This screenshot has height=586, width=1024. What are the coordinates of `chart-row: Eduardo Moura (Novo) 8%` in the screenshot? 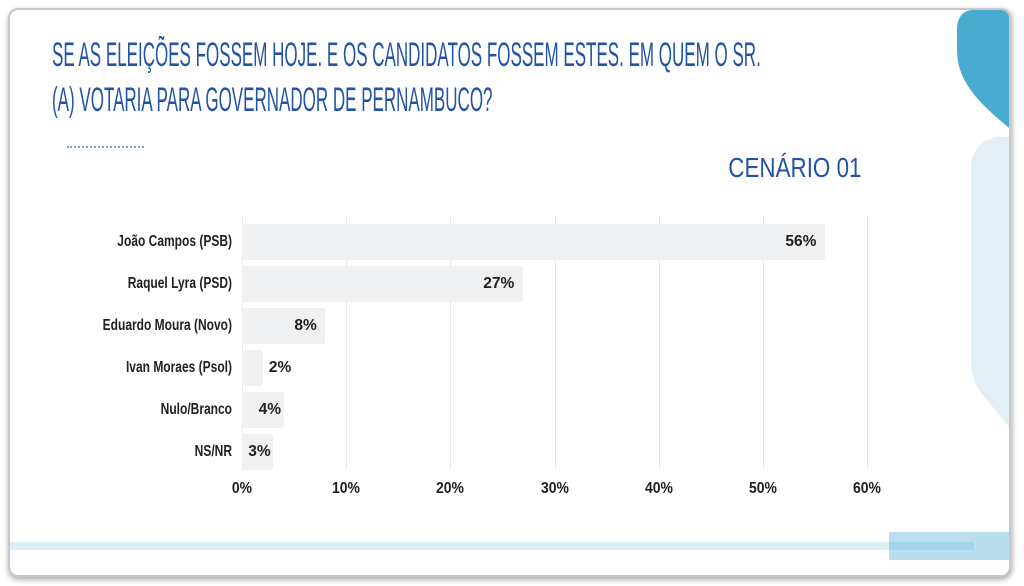 It's located at (460, 326).